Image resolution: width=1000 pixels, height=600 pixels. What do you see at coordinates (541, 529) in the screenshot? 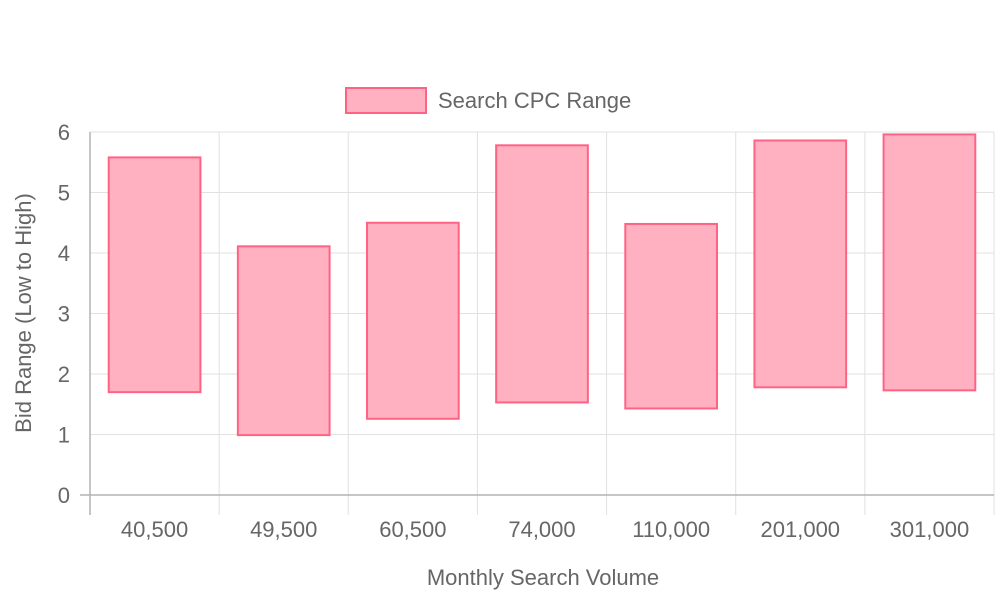
I see `x-tick-label: 74,000` at bounding box center [541, 529].